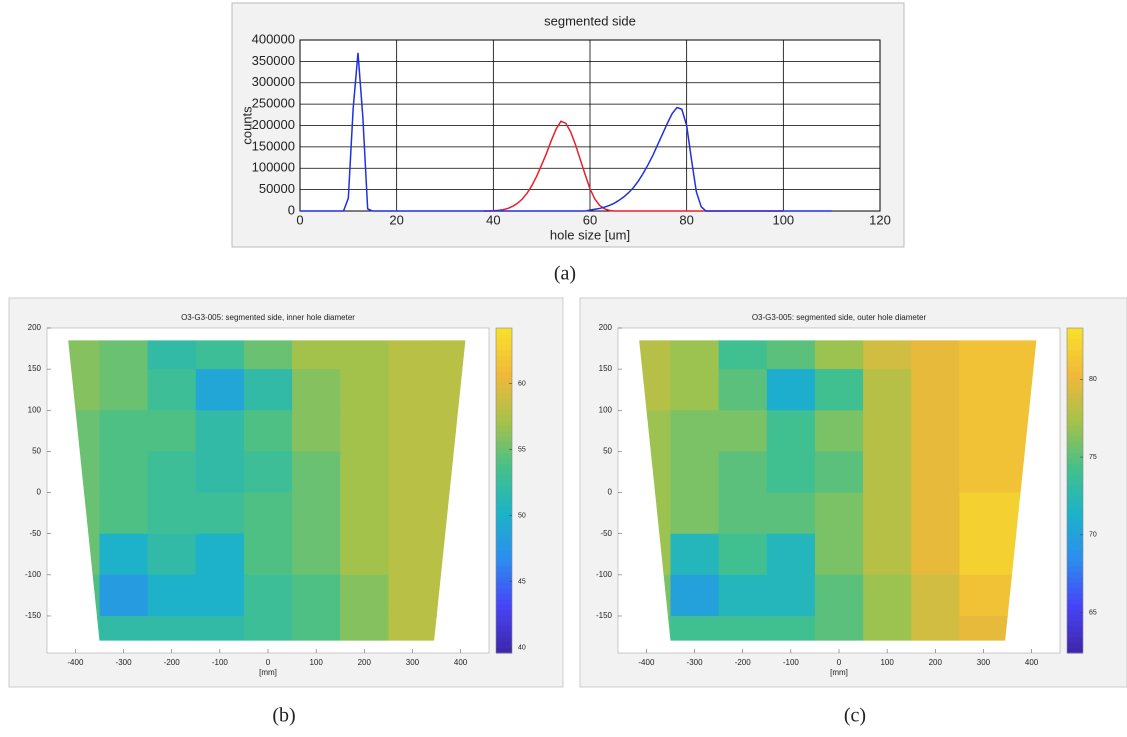  What do you see at coordinates (273, 60) in the screenshot?
I see `y-tick-label: 350000` at bounding box center [273, 60].